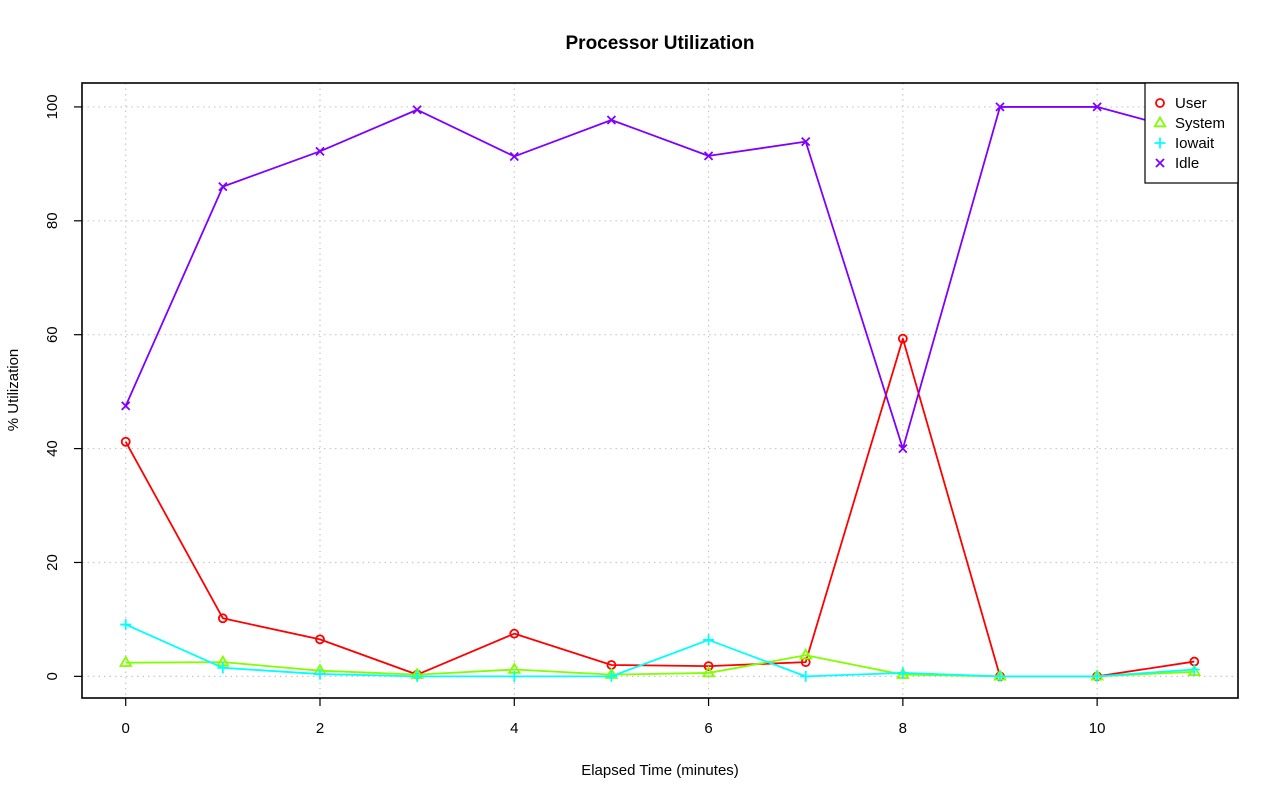  I want to click on y-tick-label: 100, so click(52, 106).